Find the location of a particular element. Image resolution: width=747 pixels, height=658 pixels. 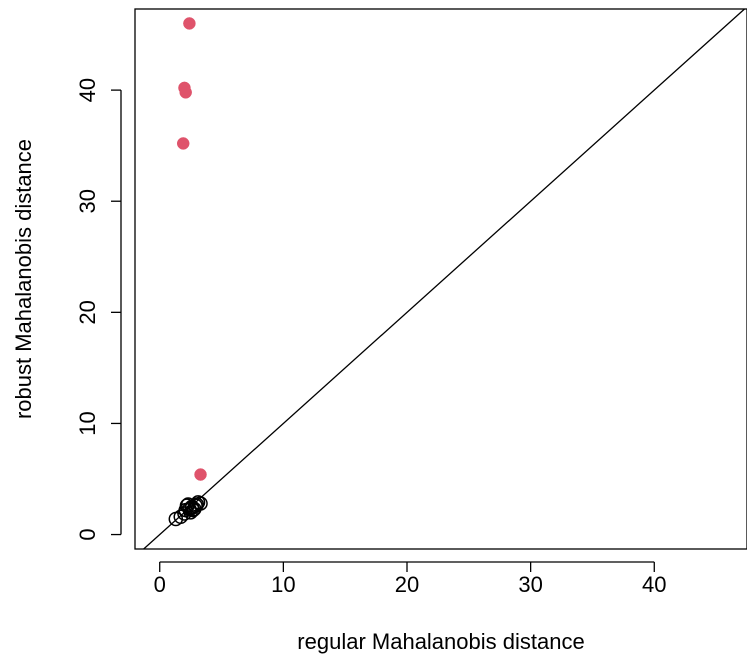

x-tick-label: 30 is located at coordinates (530, 584).